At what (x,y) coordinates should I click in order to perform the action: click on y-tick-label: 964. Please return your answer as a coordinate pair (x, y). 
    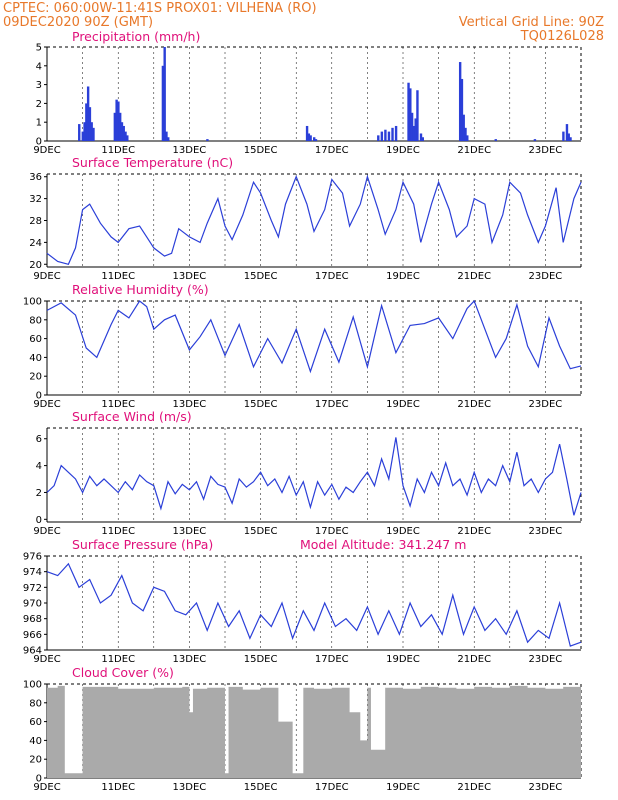
    Looking at the image, I should click on (32, 651).